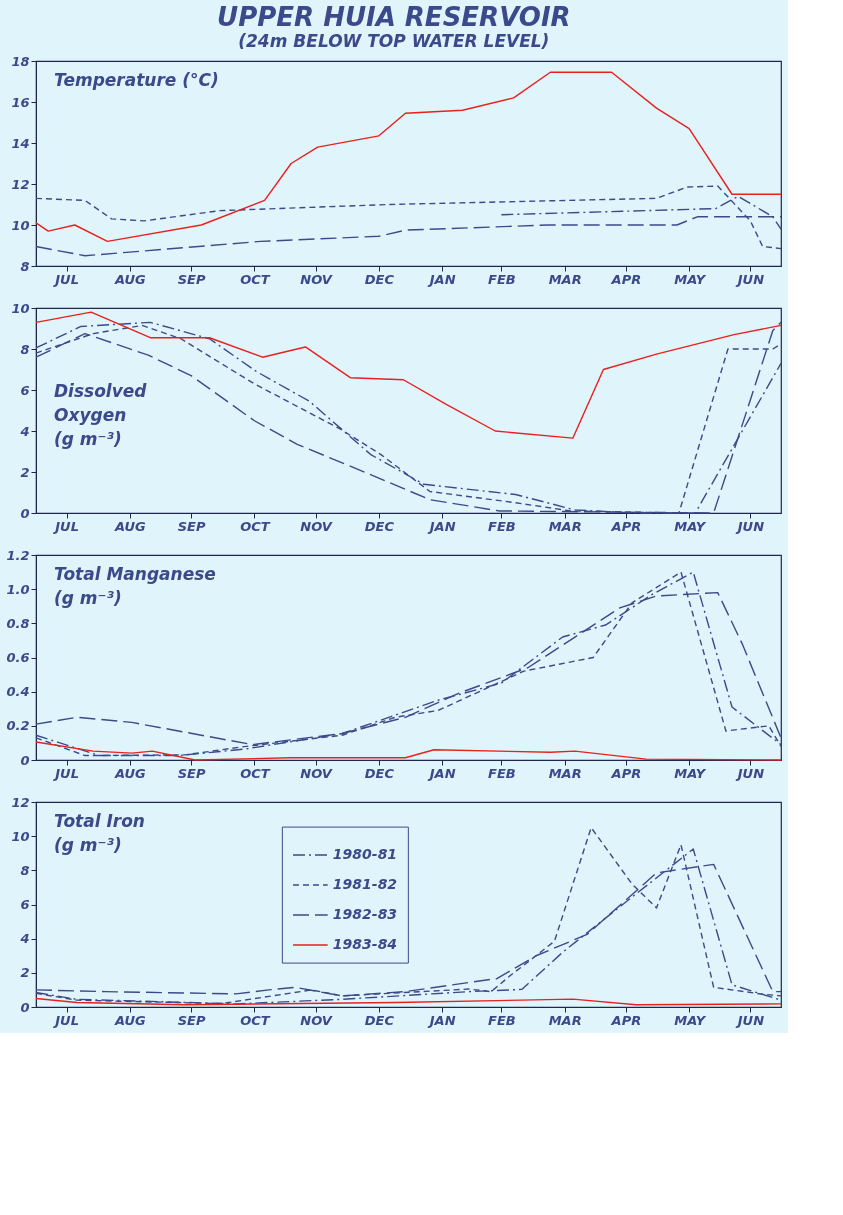  Describe the element at coordinates (18, 692) in the screenshot. I see `y-tick-label: 0.4` at that location.